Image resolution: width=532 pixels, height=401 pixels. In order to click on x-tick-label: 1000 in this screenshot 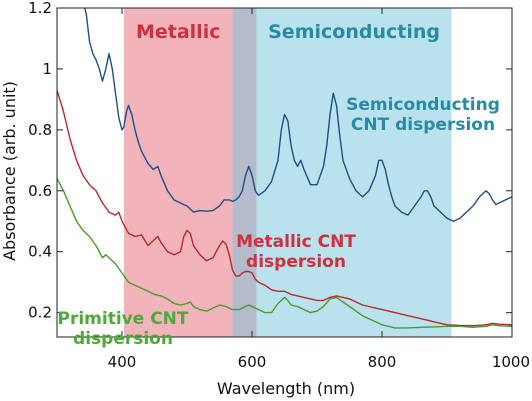, I will do `click(511, 362)`.